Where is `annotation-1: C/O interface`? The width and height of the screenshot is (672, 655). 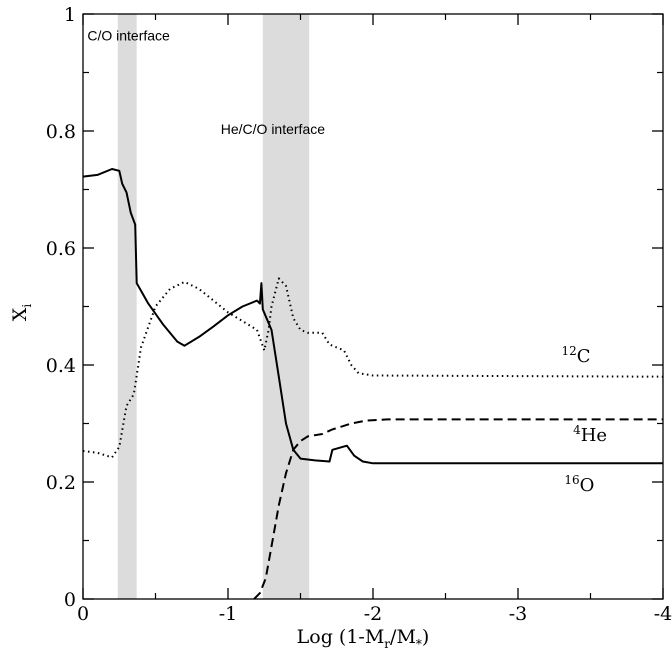 annotation-1: C/O interface is located at coordinates (128, 35).